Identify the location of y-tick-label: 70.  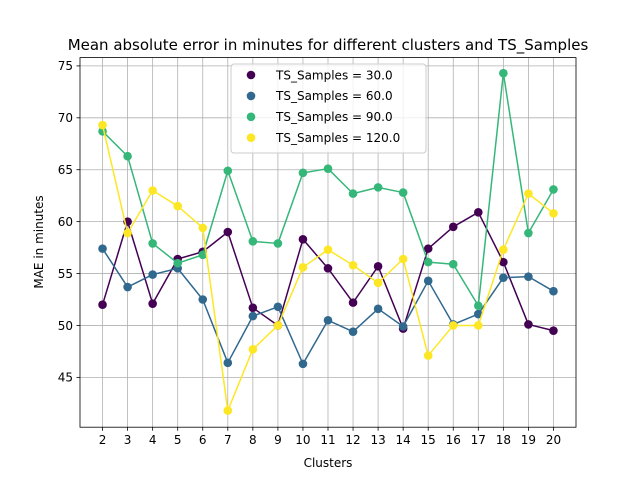
(65, 118).